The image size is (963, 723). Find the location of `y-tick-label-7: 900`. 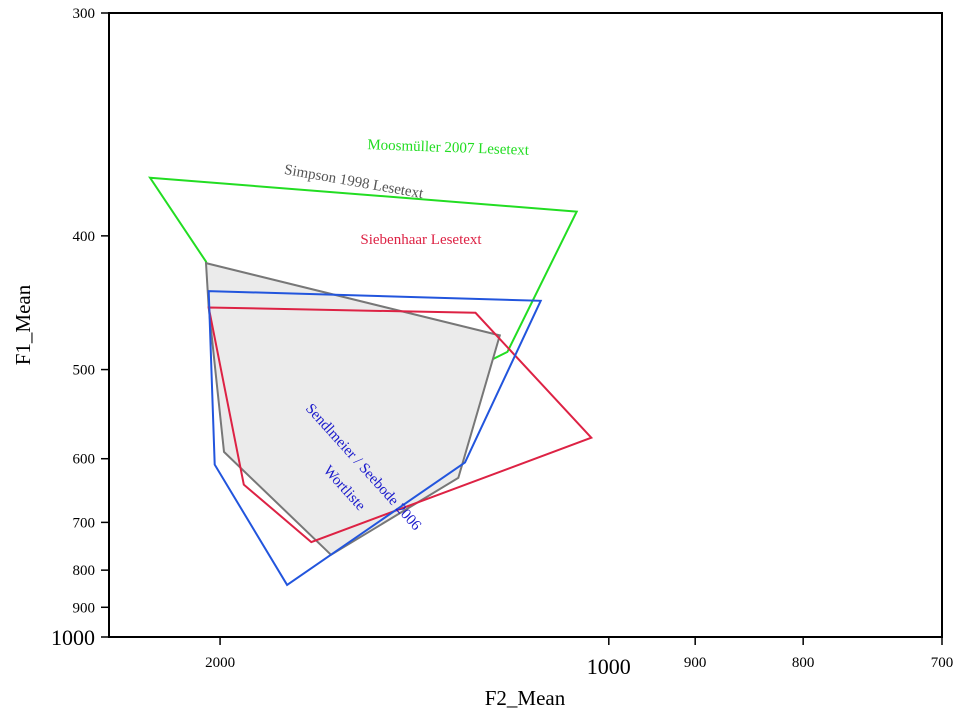

y-tick-label-7: 900 is located at coordinates (84, 608).